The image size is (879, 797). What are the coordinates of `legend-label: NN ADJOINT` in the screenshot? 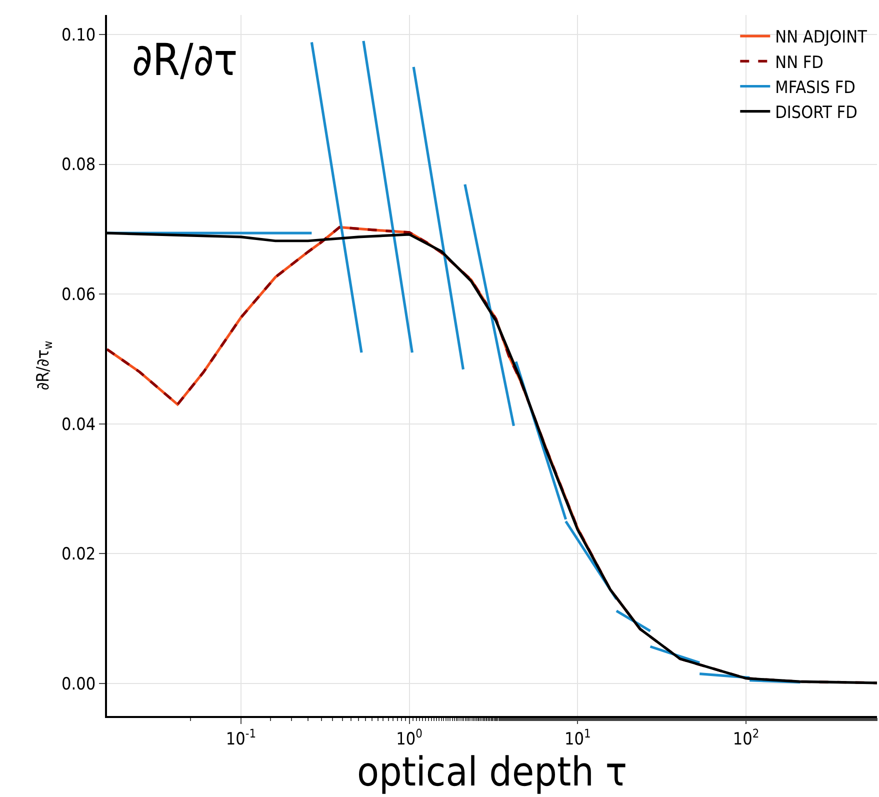 It's located at (821, 38).